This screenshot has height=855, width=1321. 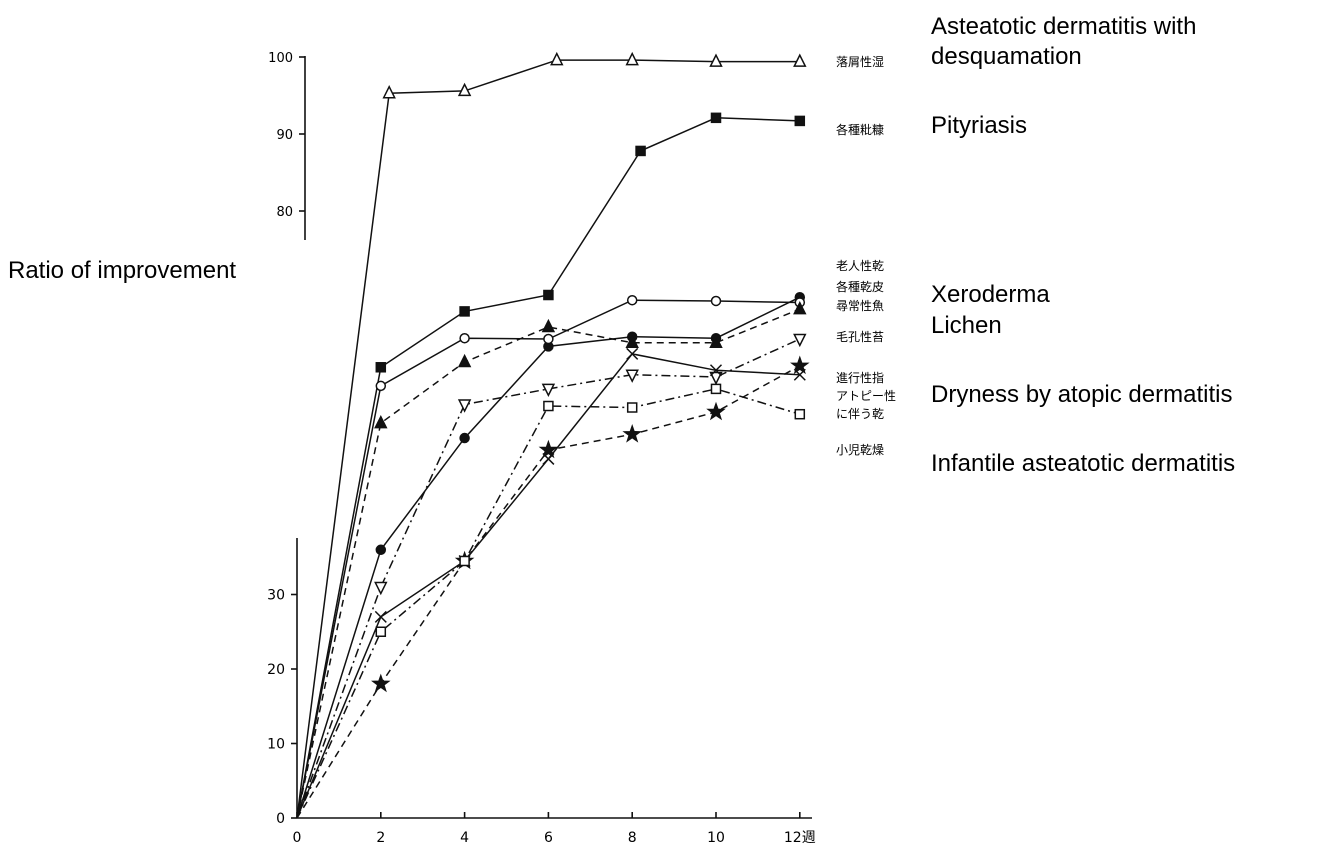 What do you see at coordinates (979, 125) in the screenshot?
I see `annotation-pityriasis: Pityriasis` at bounding box center [979, 125].